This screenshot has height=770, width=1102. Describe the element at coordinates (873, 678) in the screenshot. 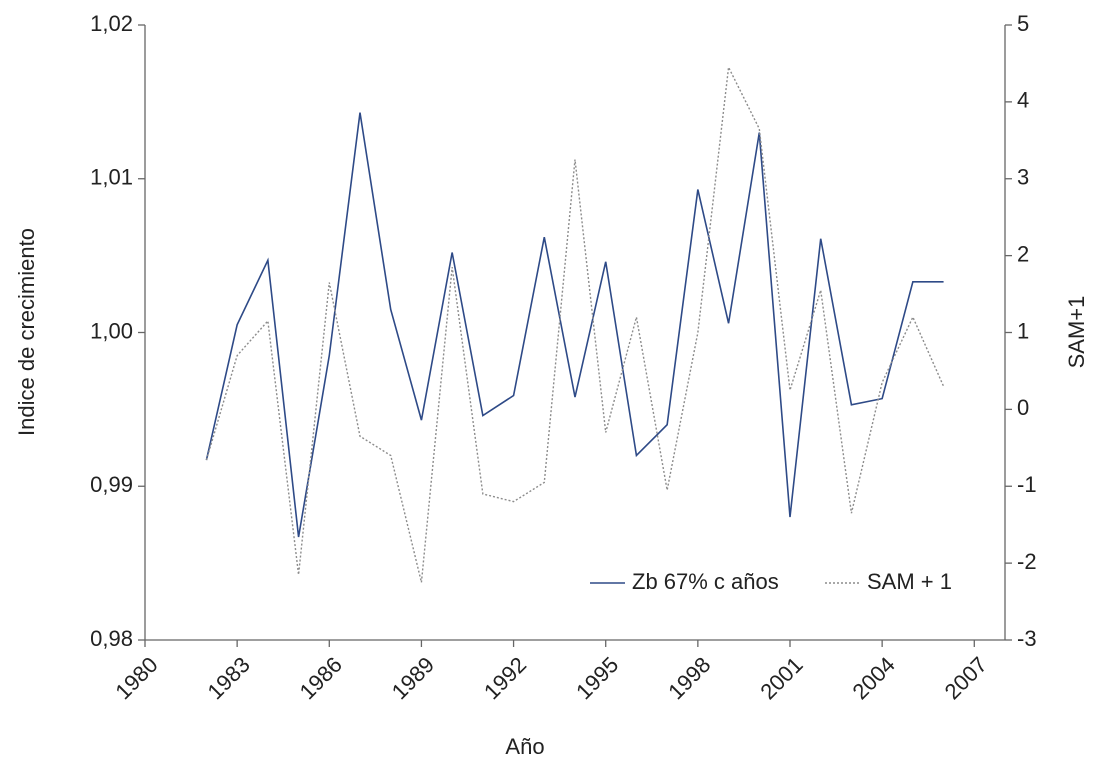

I see `x-tick-label: 2004` at that location.